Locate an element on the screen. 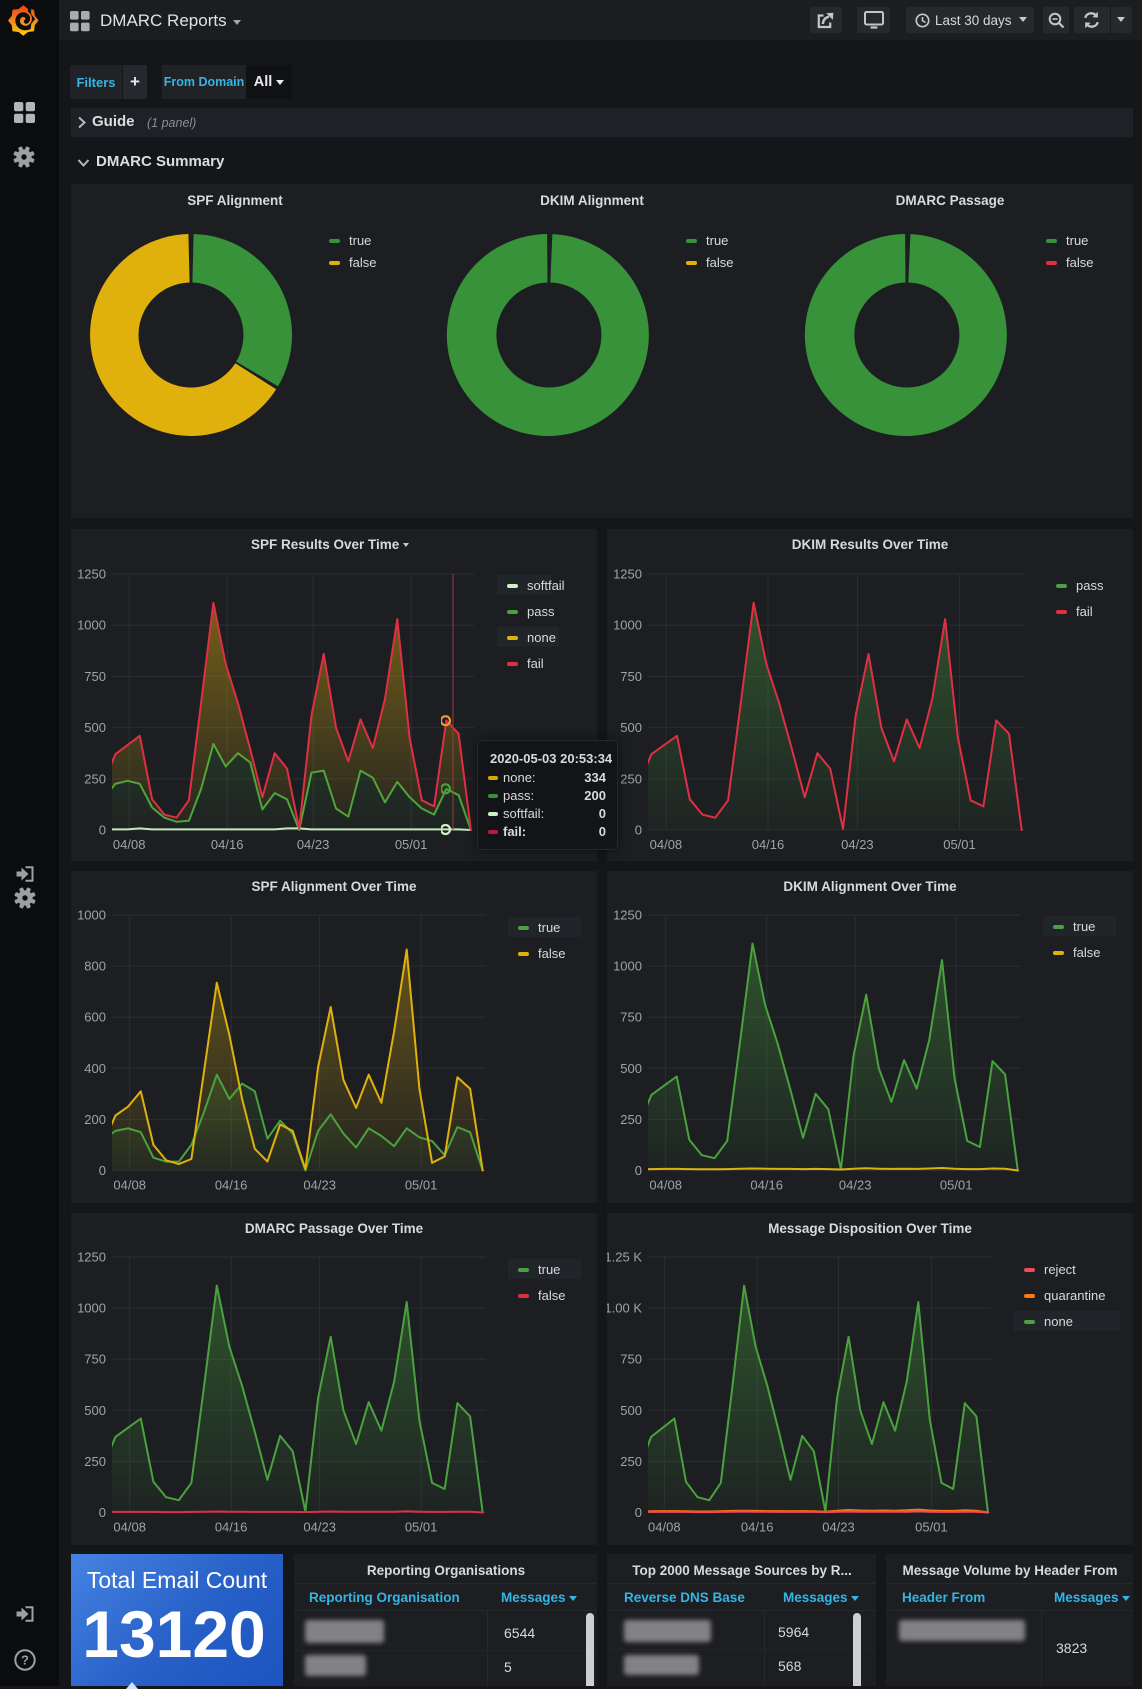 The width and height of the screenshot is (1142, 1689). svg-text: 800 is located at coordinates (95, 966).